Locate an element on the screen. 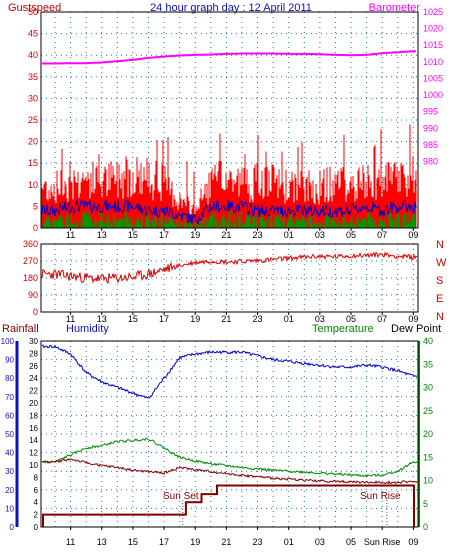  rain-tick-label: 20 is located at coordinates (33, 403).